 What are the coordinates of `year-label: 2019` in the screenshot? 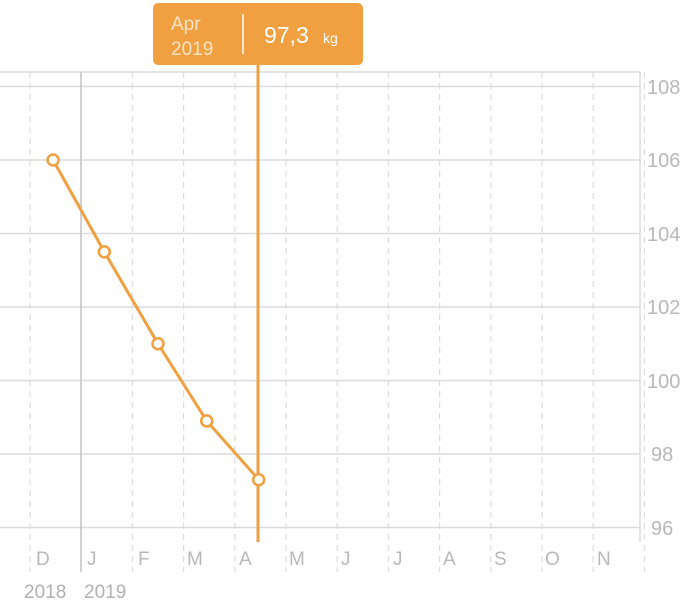 It's located at (105, 592).